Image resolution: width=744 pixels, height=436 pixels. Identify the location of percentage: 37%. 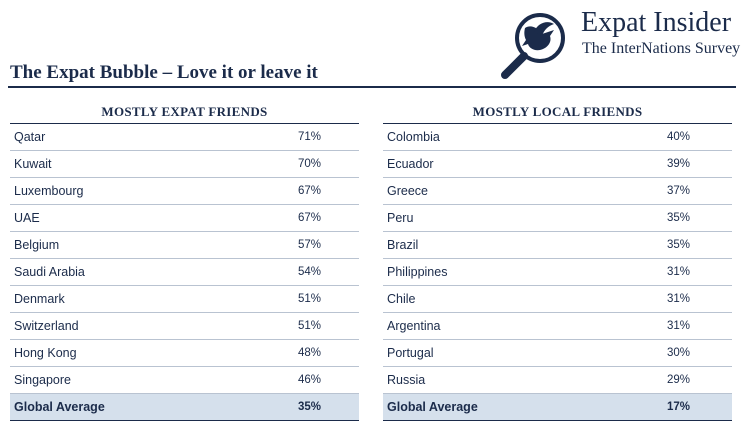
(678, 191).